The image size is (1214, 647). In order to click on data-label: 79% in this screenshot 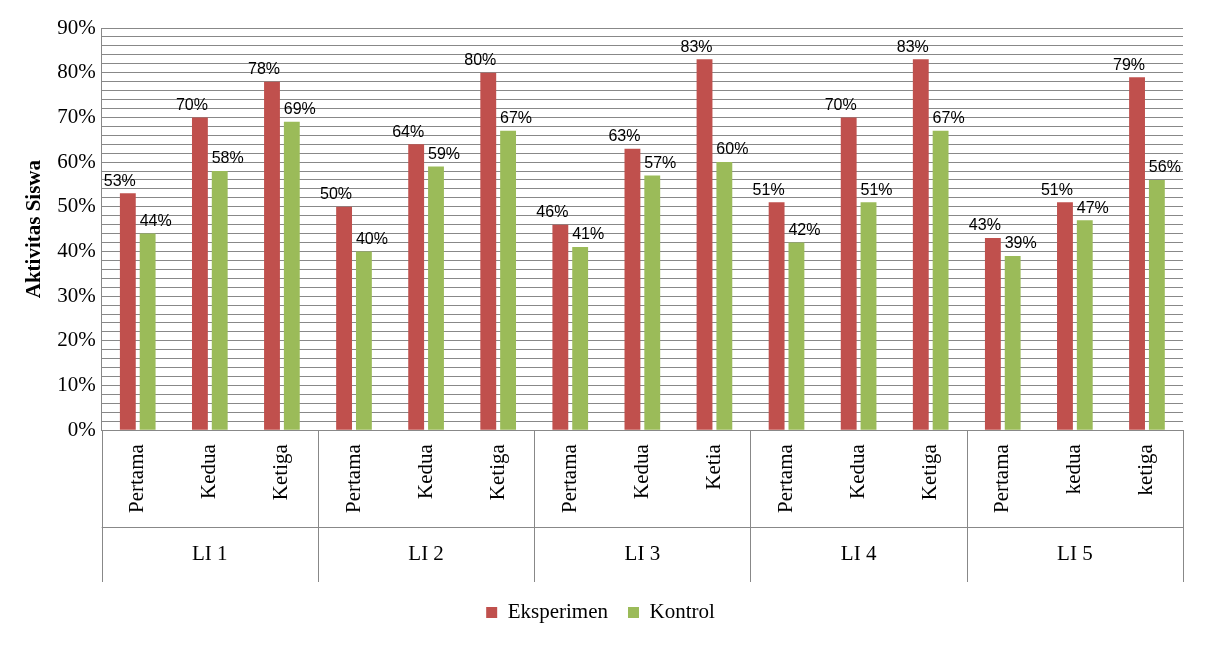, I will do `click(1129, 64)`.